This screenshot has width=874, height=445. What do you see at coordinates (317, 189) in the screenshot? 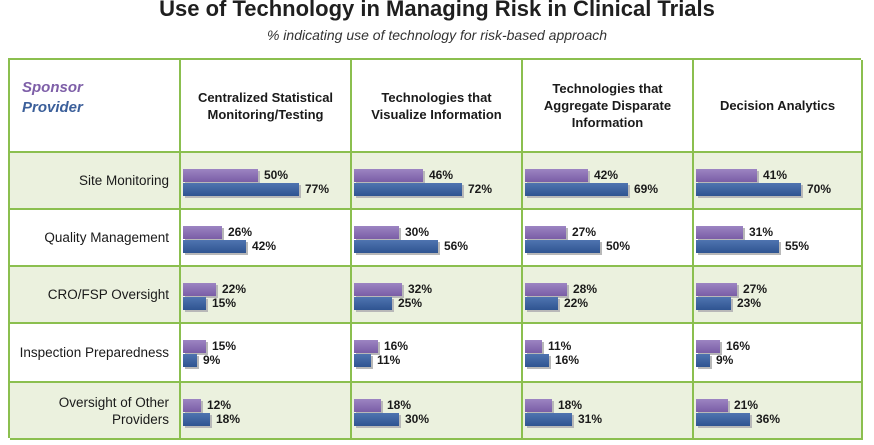
I see `provider-value-label: 77%` at bounding box center [317, 189].